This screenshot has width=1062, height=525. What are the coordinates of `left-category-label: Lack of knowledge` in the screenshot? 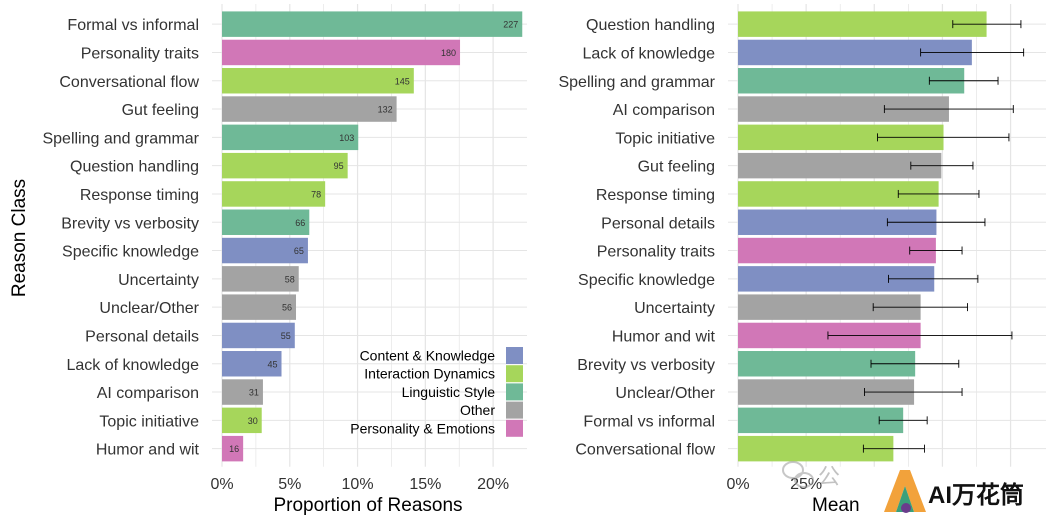 It's located at (132, 365).